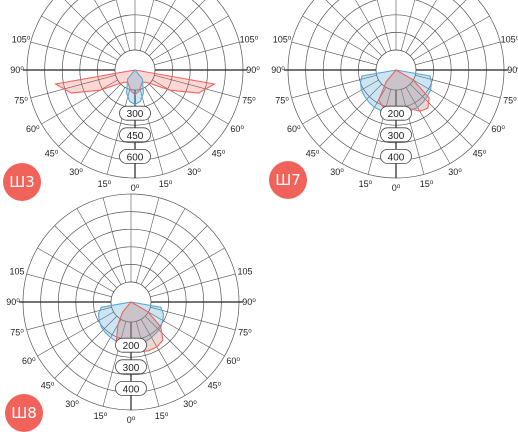  What do you see at coordinates (22, 182) in the screenshot?
I see `badge-sh3: Ш3` at bounding box center [22, 182].